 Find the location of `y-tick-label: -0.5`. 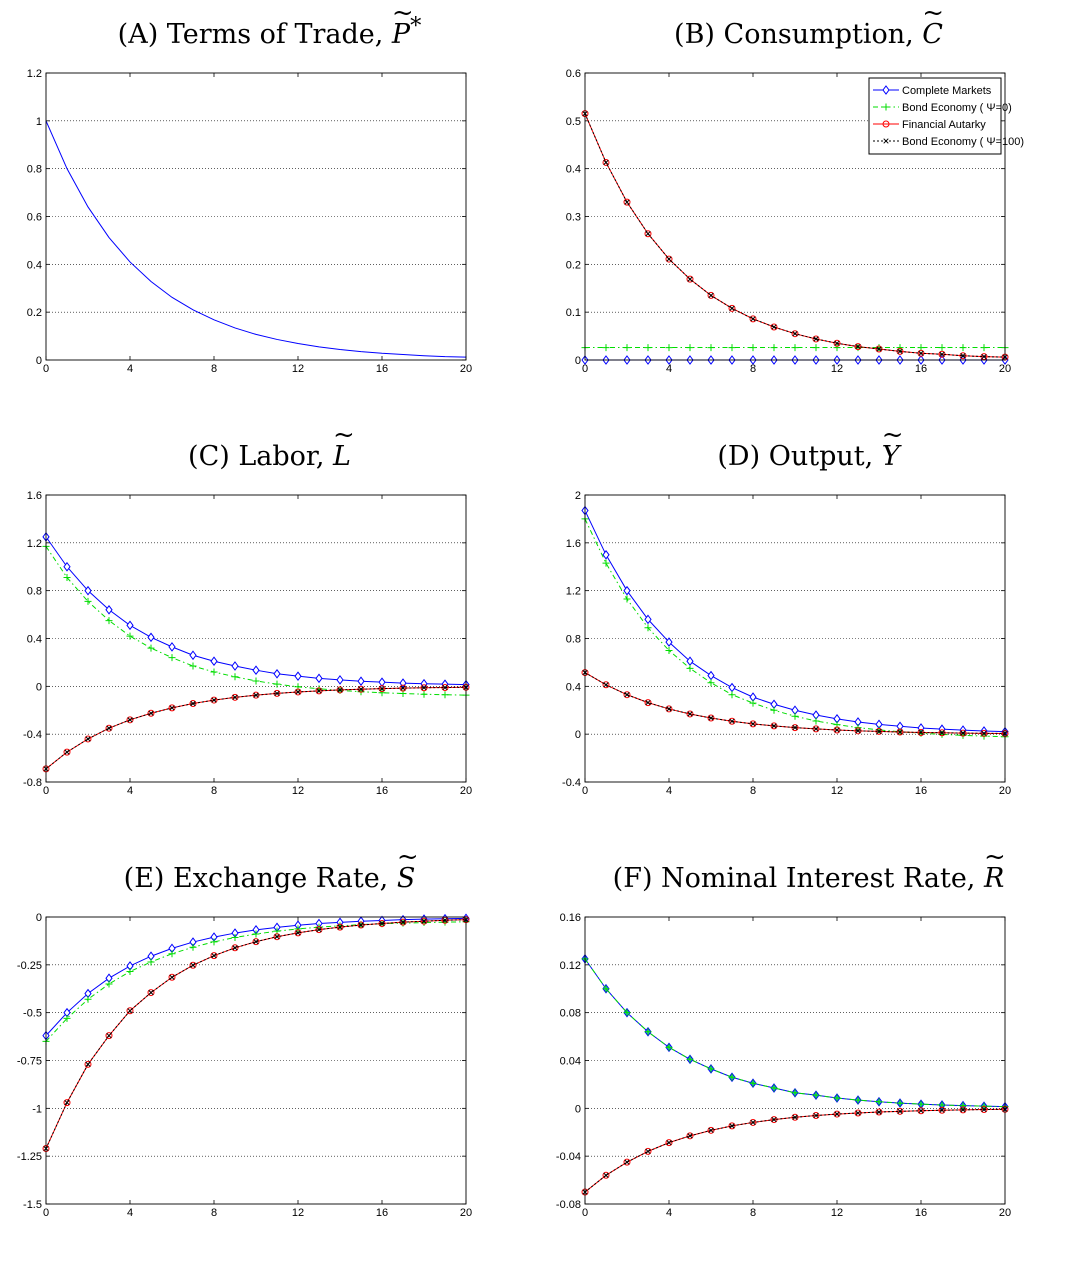

y-tick-label: -0.5 is located at coordinates (32, 1014).